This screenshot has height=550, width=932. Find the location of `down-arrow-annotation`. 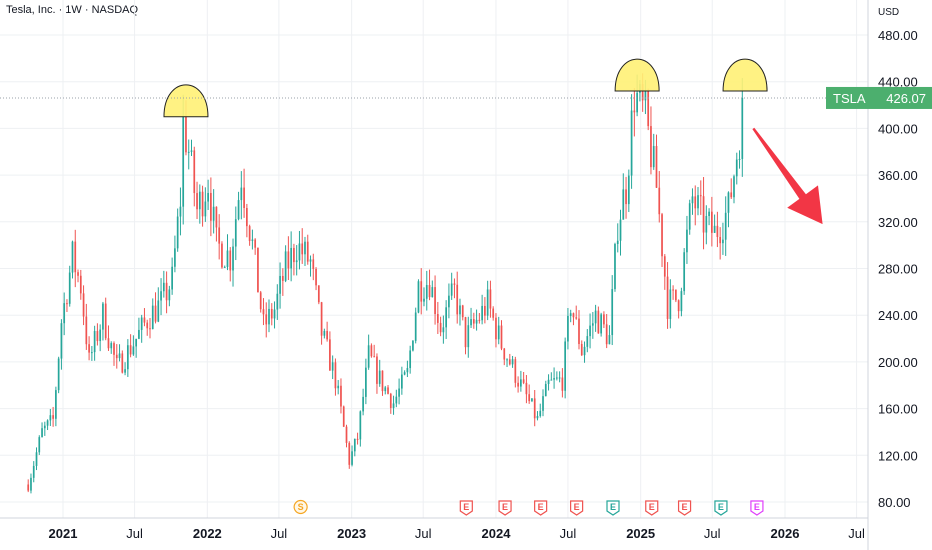

down-arrow-annotation is located at coordinates (787, 176).